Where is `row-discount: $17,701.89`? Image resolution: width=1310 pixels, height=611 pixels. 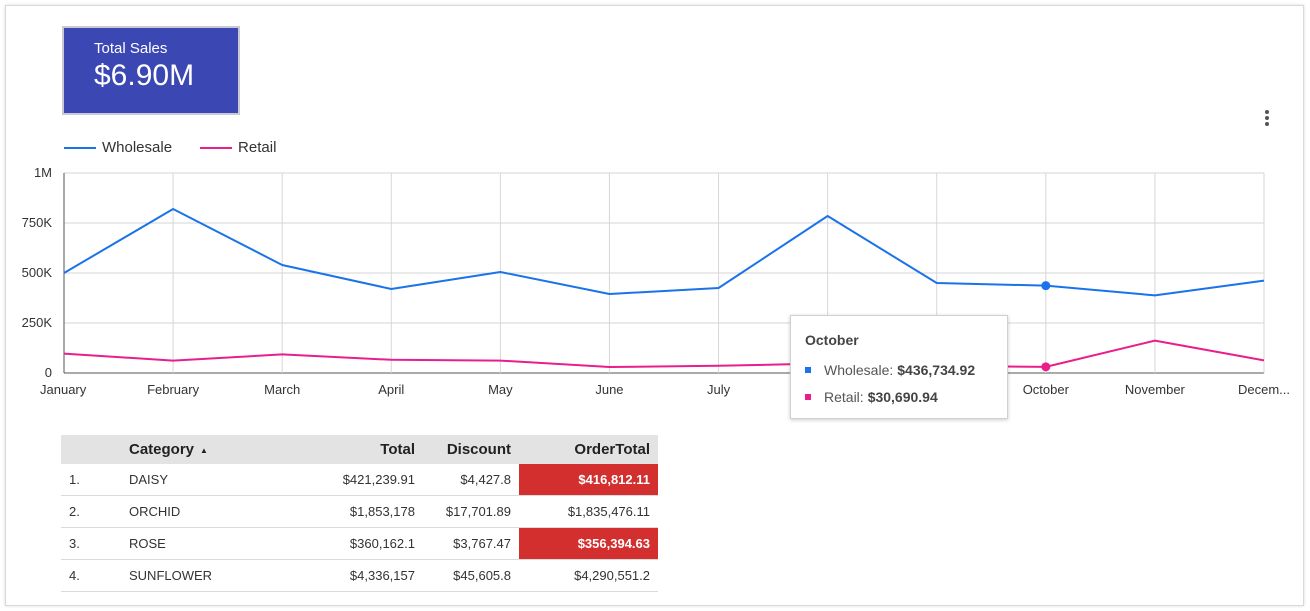
row-discount: $17,701.89 is located at coordinates (471, 511).